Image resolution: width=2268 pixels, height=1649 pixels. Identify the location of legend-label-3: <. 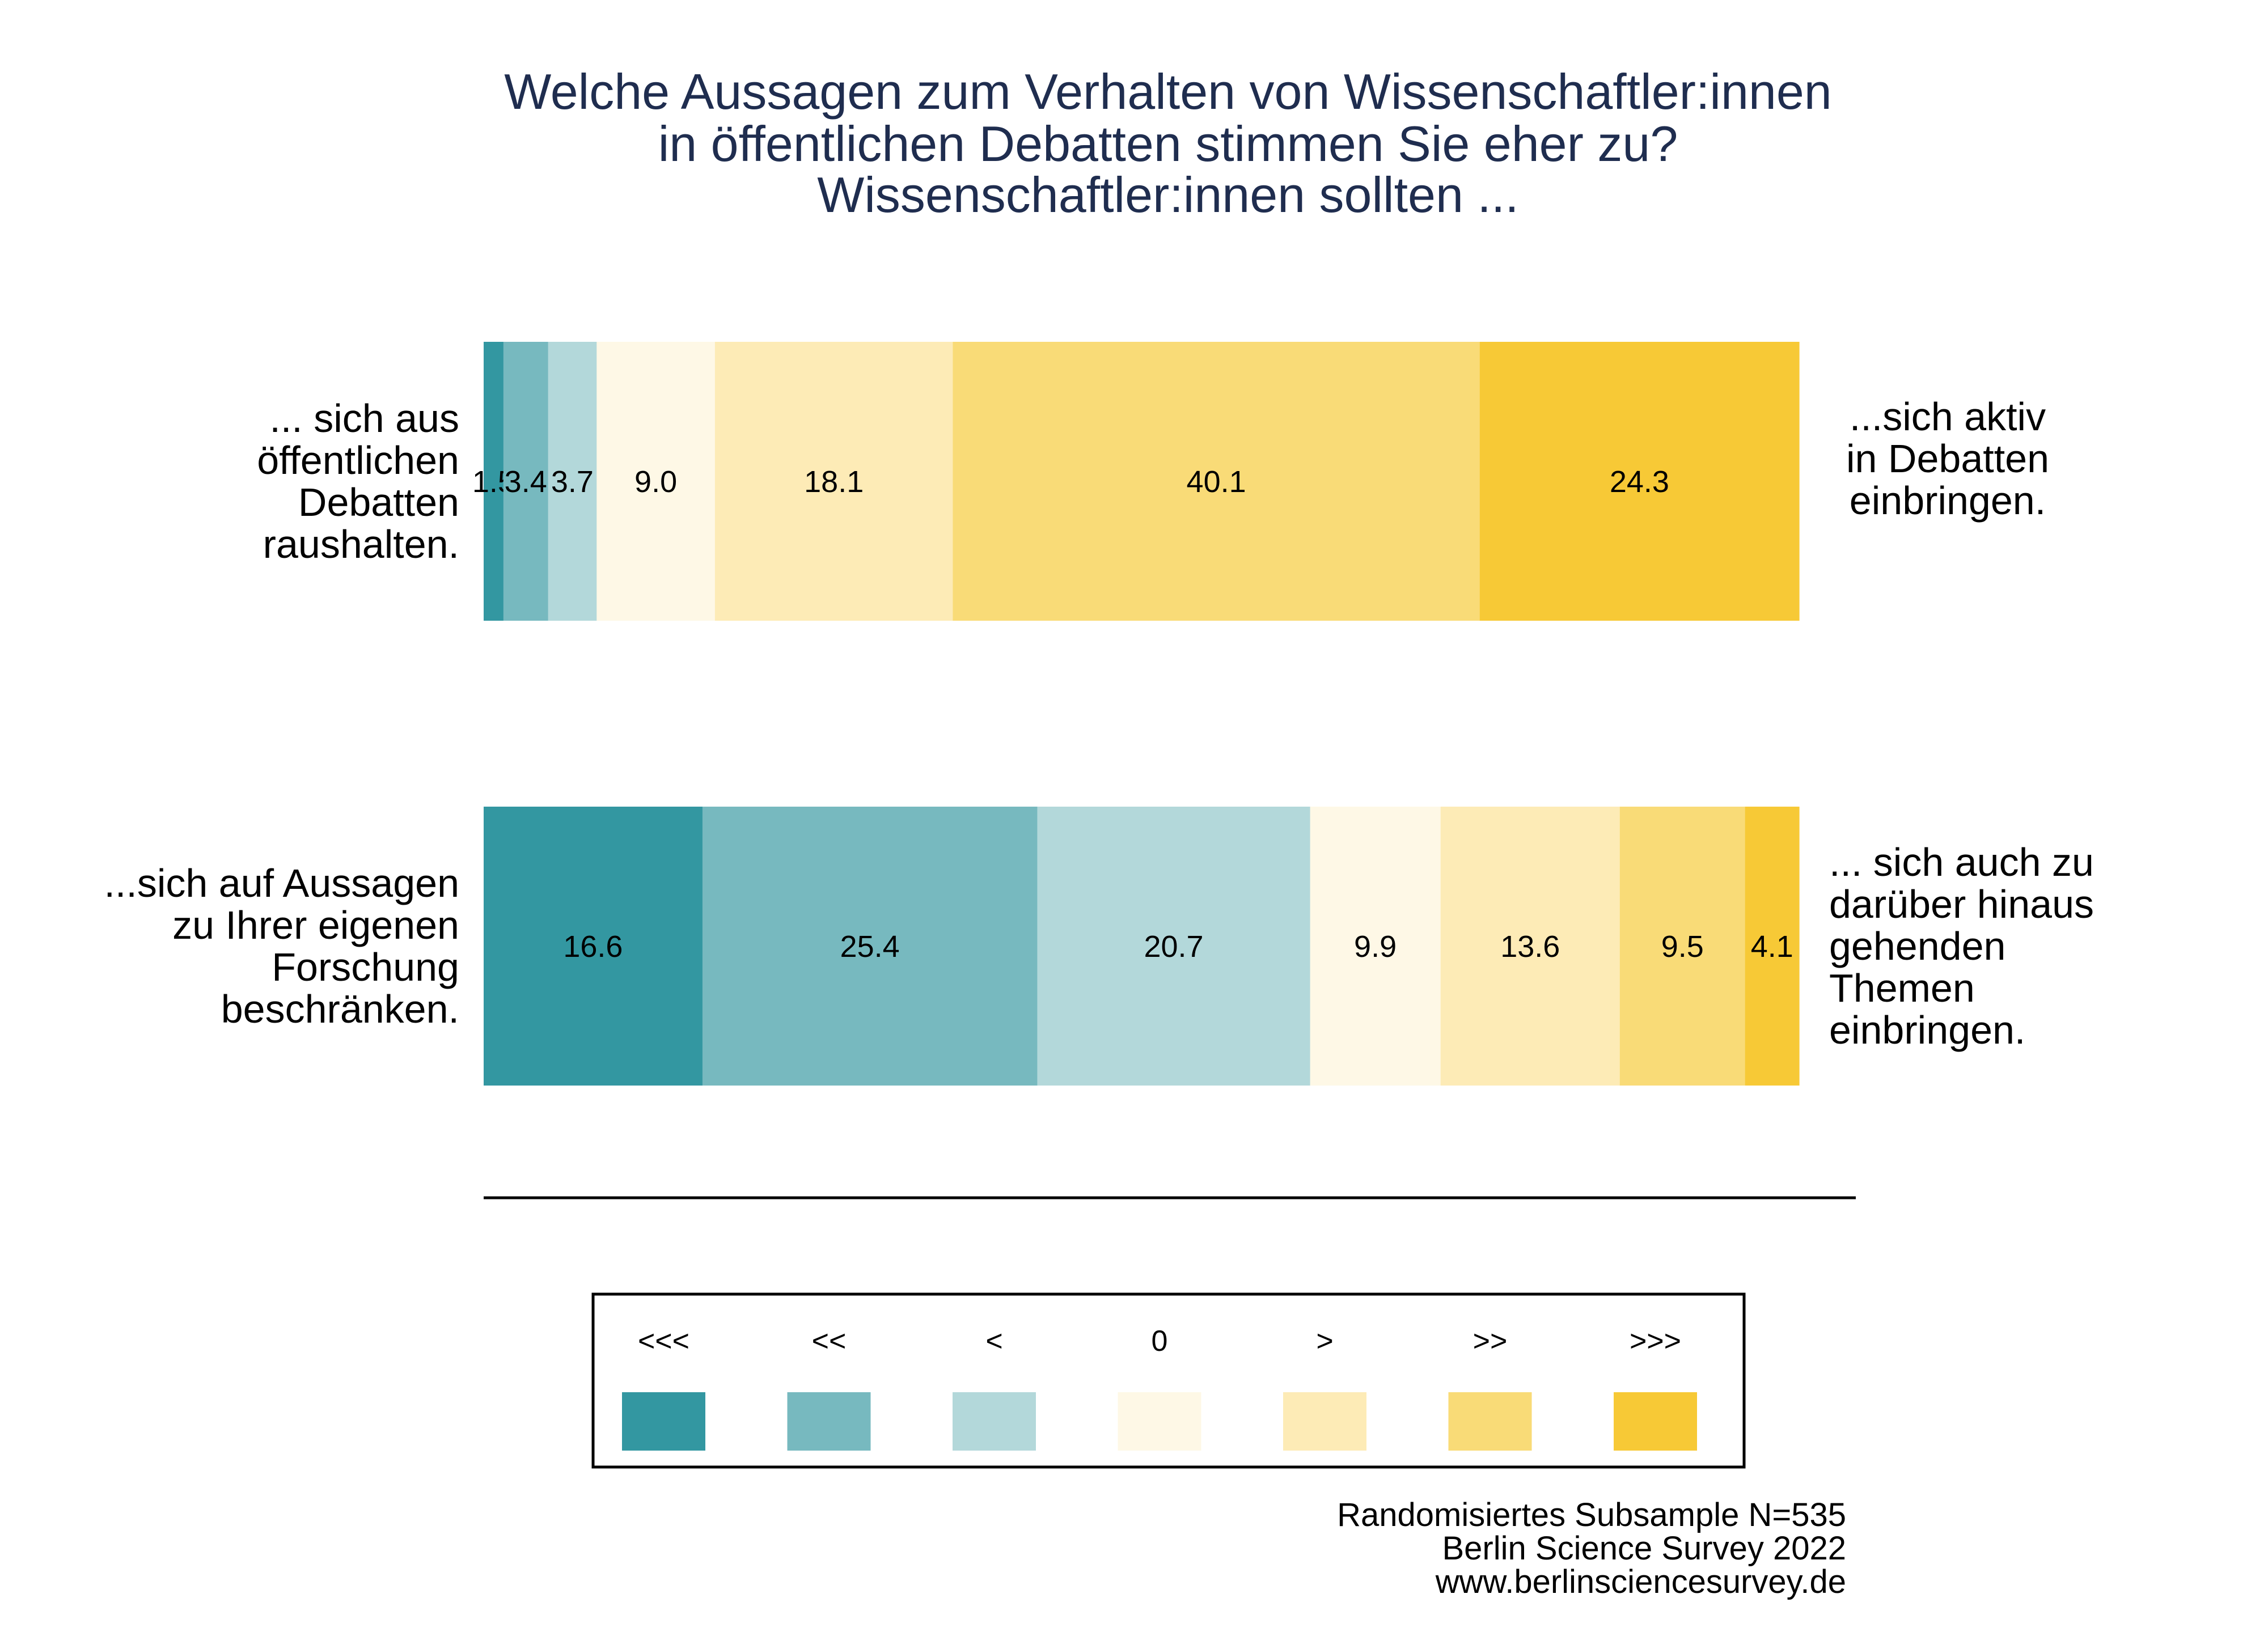
(993, 1341).